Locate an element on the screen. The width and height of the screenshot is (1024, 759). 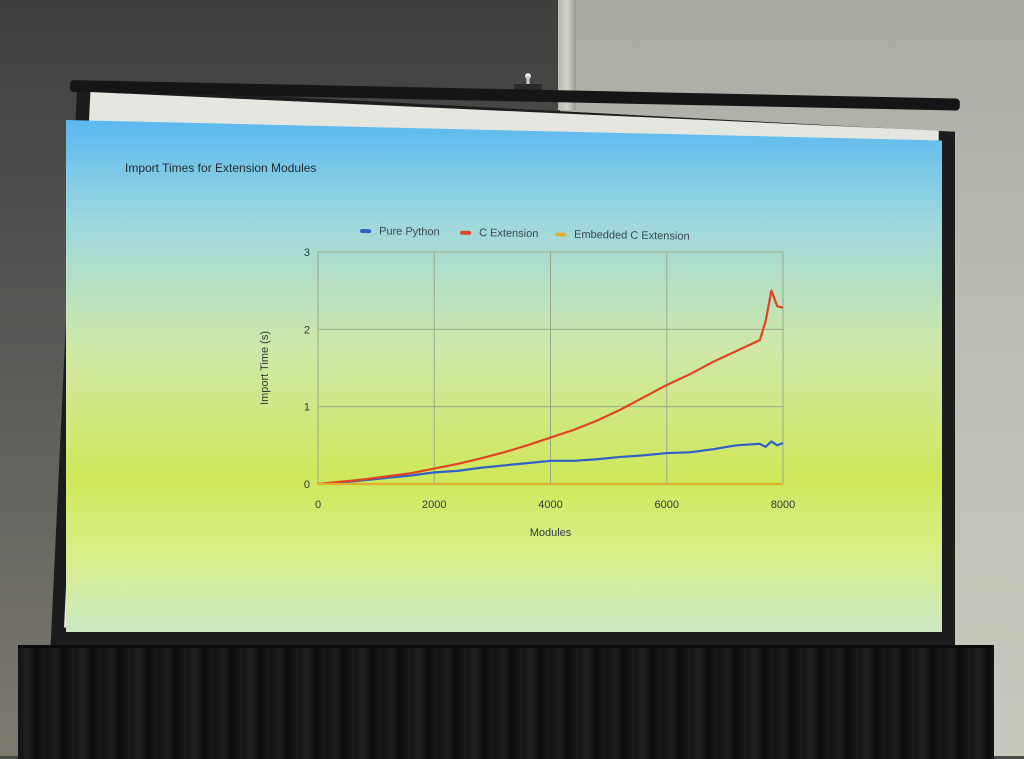
y-tick-label-3: 3 is located at coordinates (307, 253).